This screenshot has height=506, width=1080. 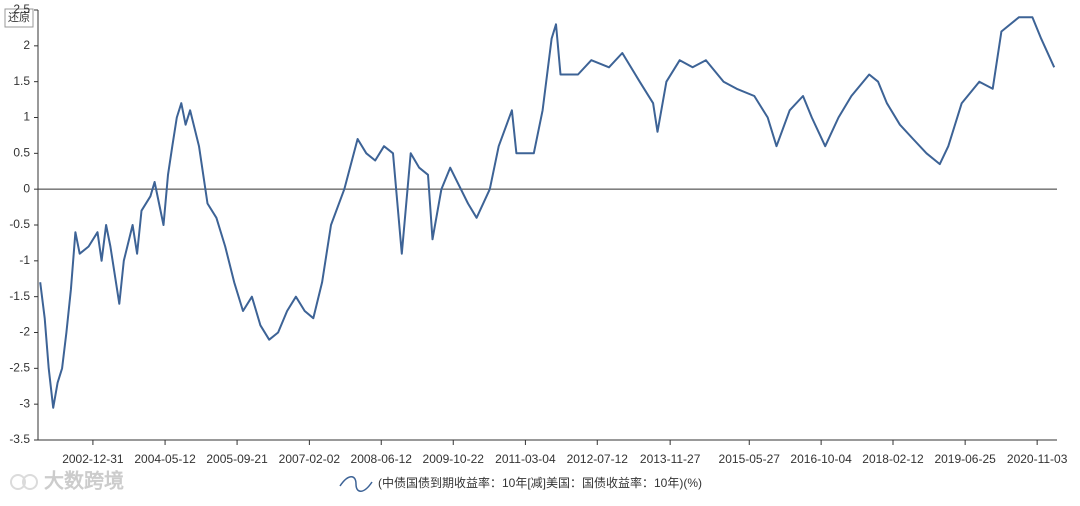 I want to click on x-tick-label: 2005-09-21, so click(x=237, y=459).